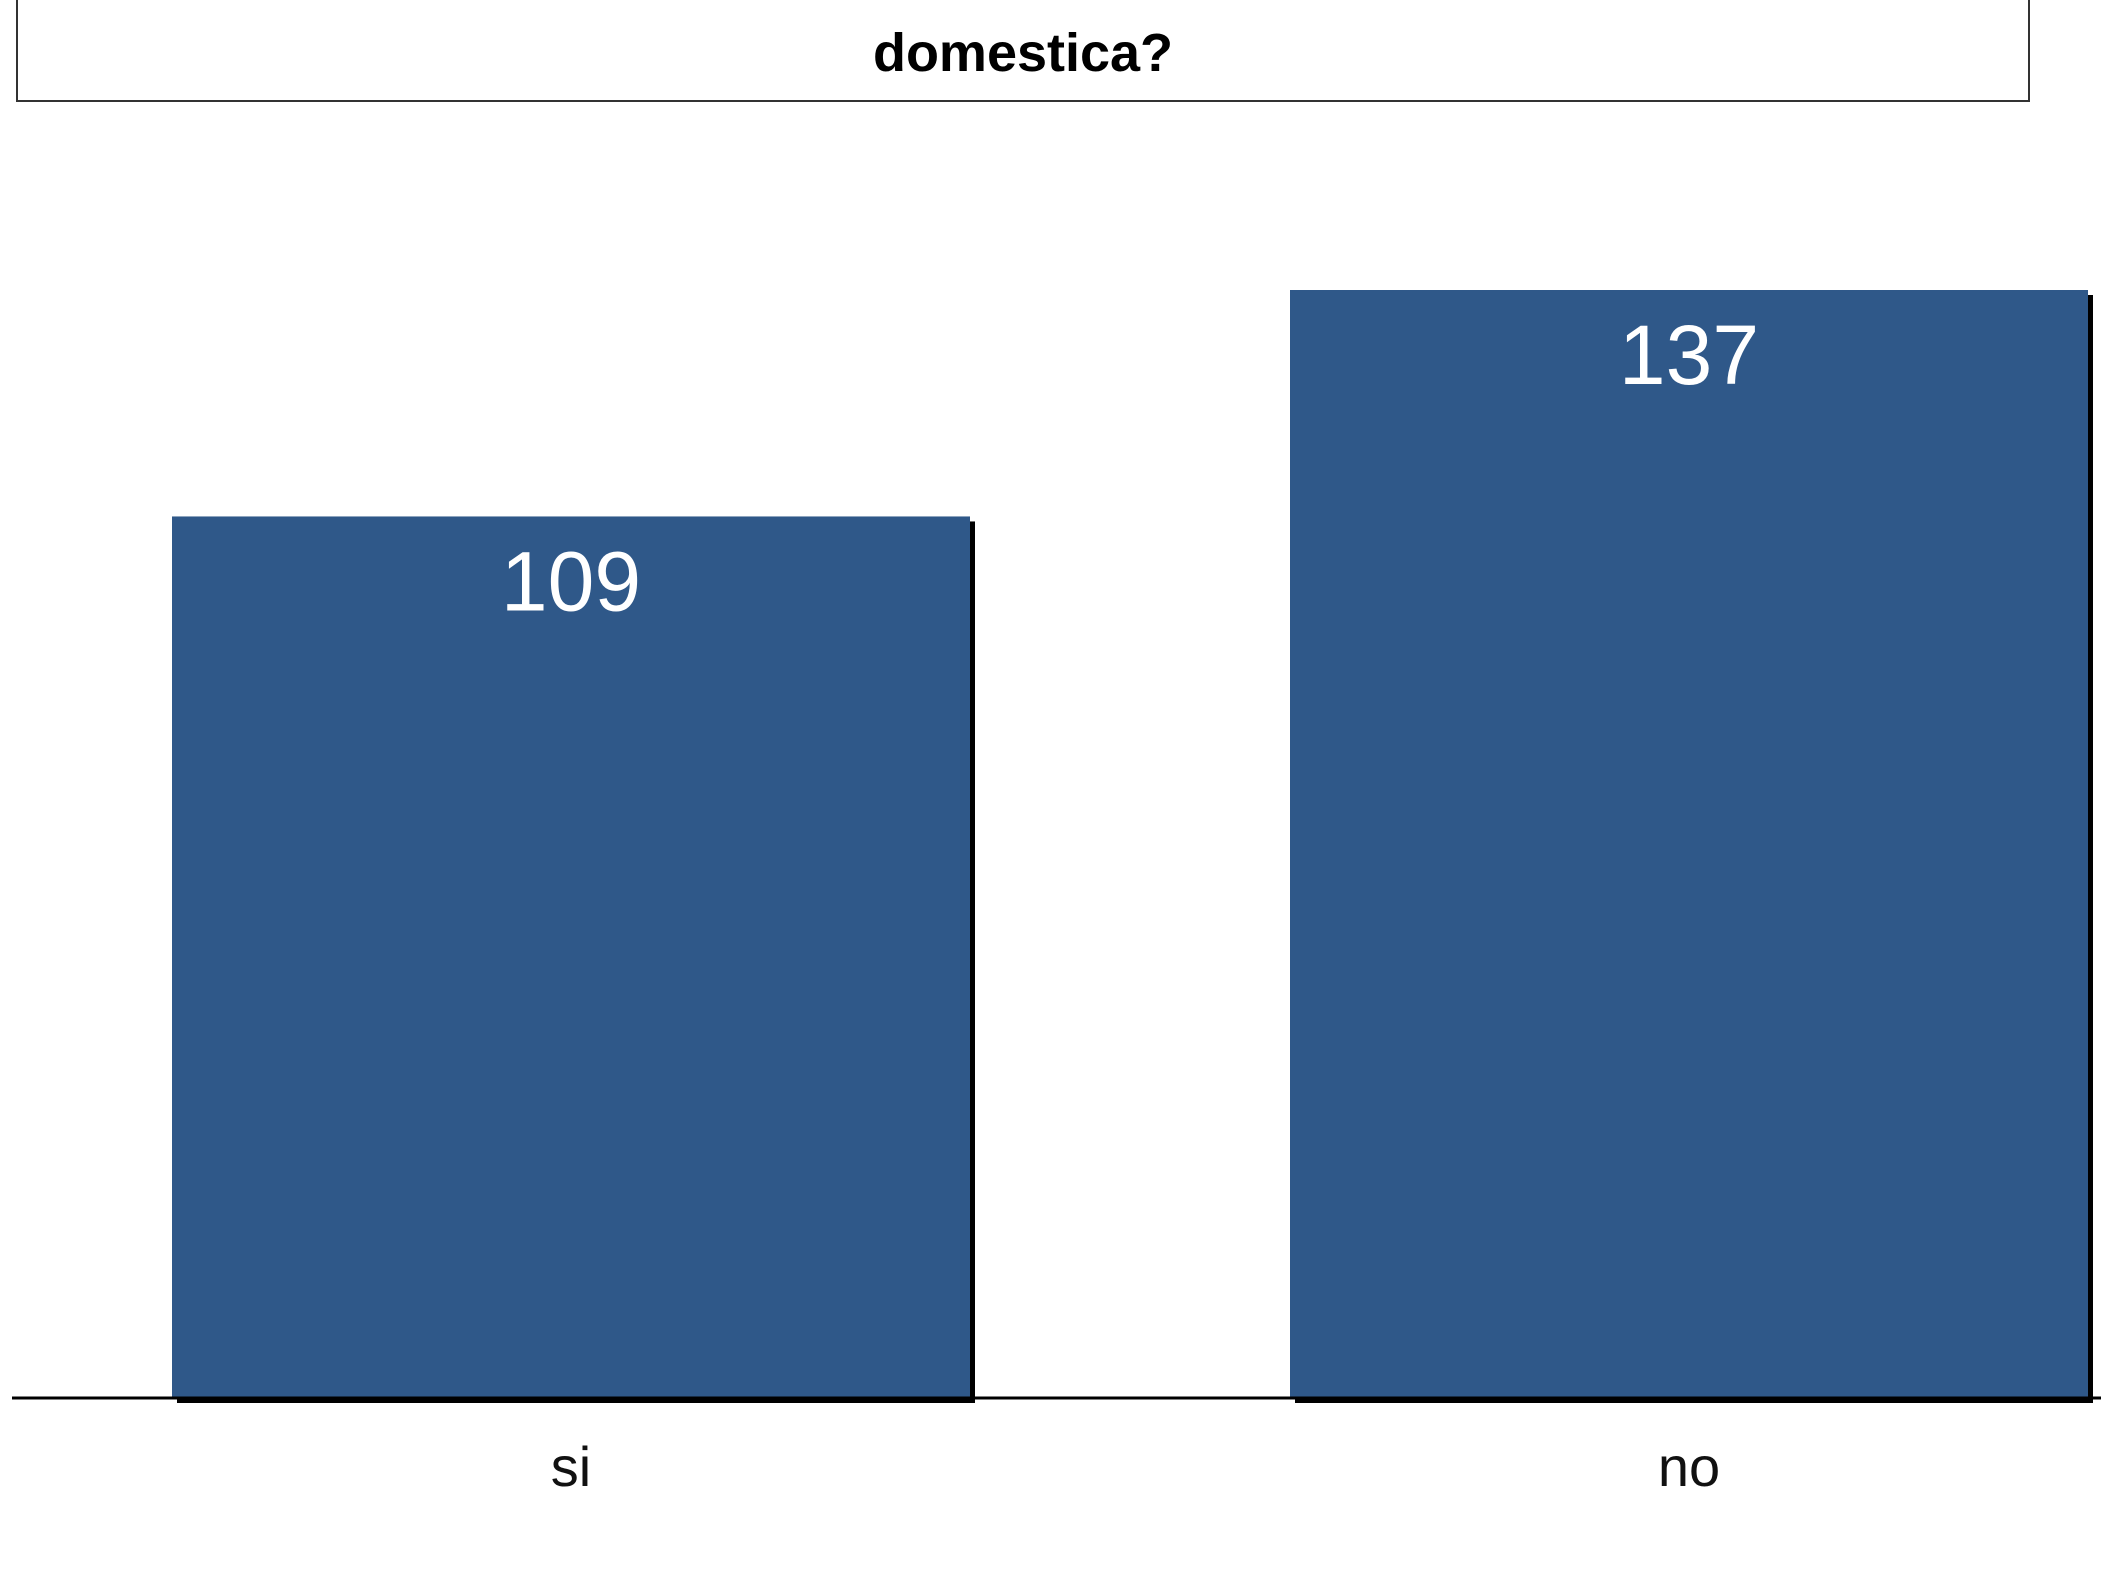  Describe the element at coordinates (1130, 468) in the screenshot. I see `value-labels: 109 137` at that location.